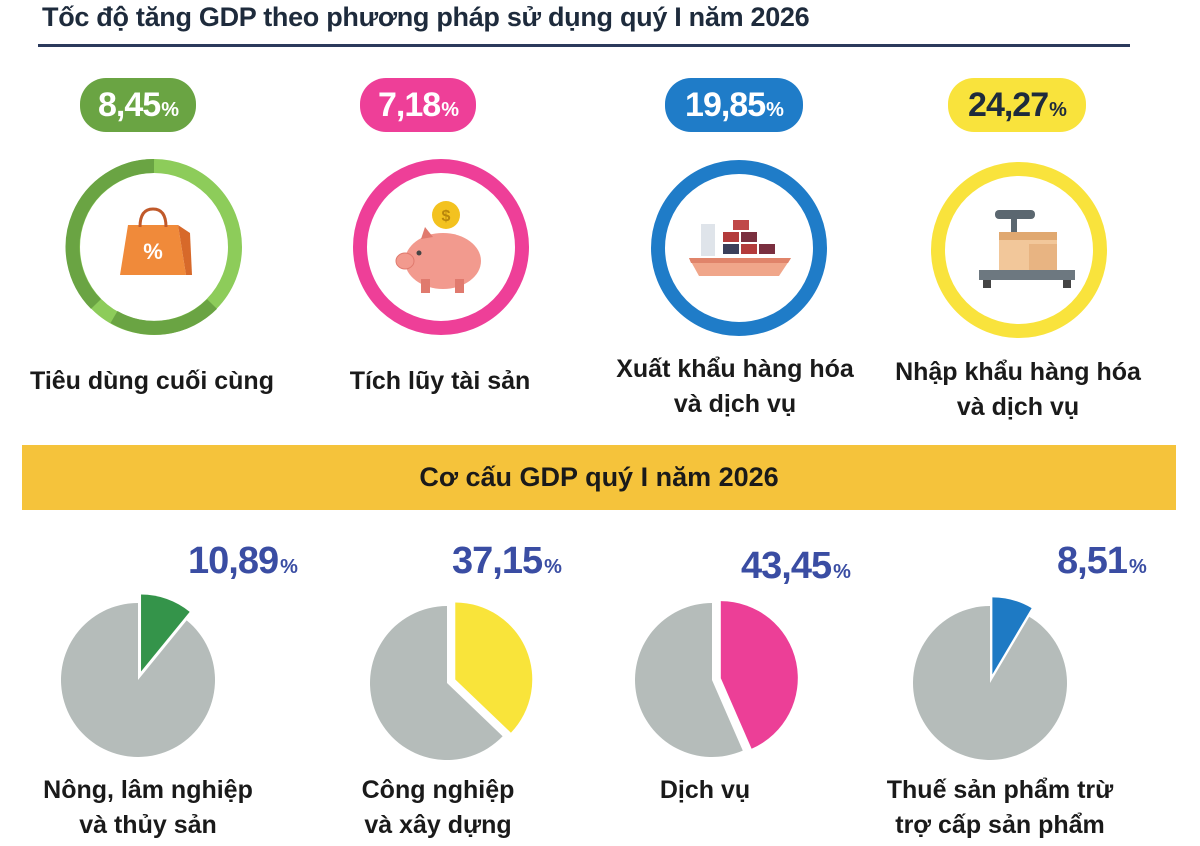 The image size is (1200, 846). I want to click on ring-export, so click(739, 248).